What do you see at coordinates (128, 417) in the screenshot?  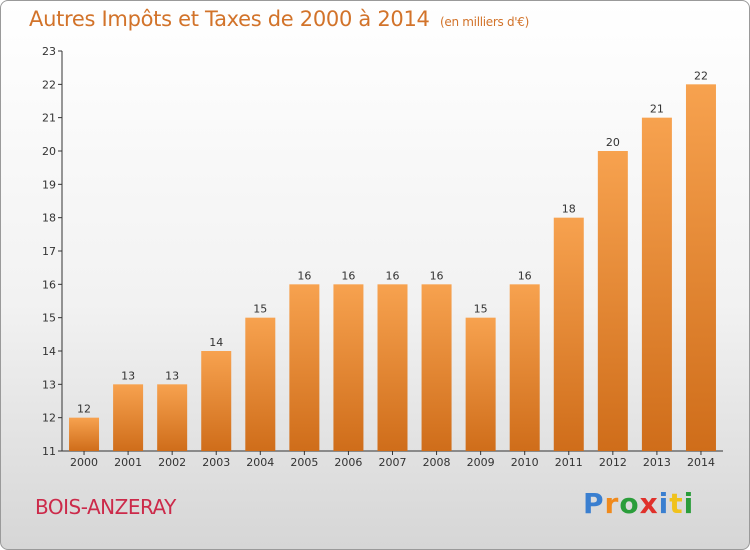 I see `bar-2001` at bounding box center [128, 417].